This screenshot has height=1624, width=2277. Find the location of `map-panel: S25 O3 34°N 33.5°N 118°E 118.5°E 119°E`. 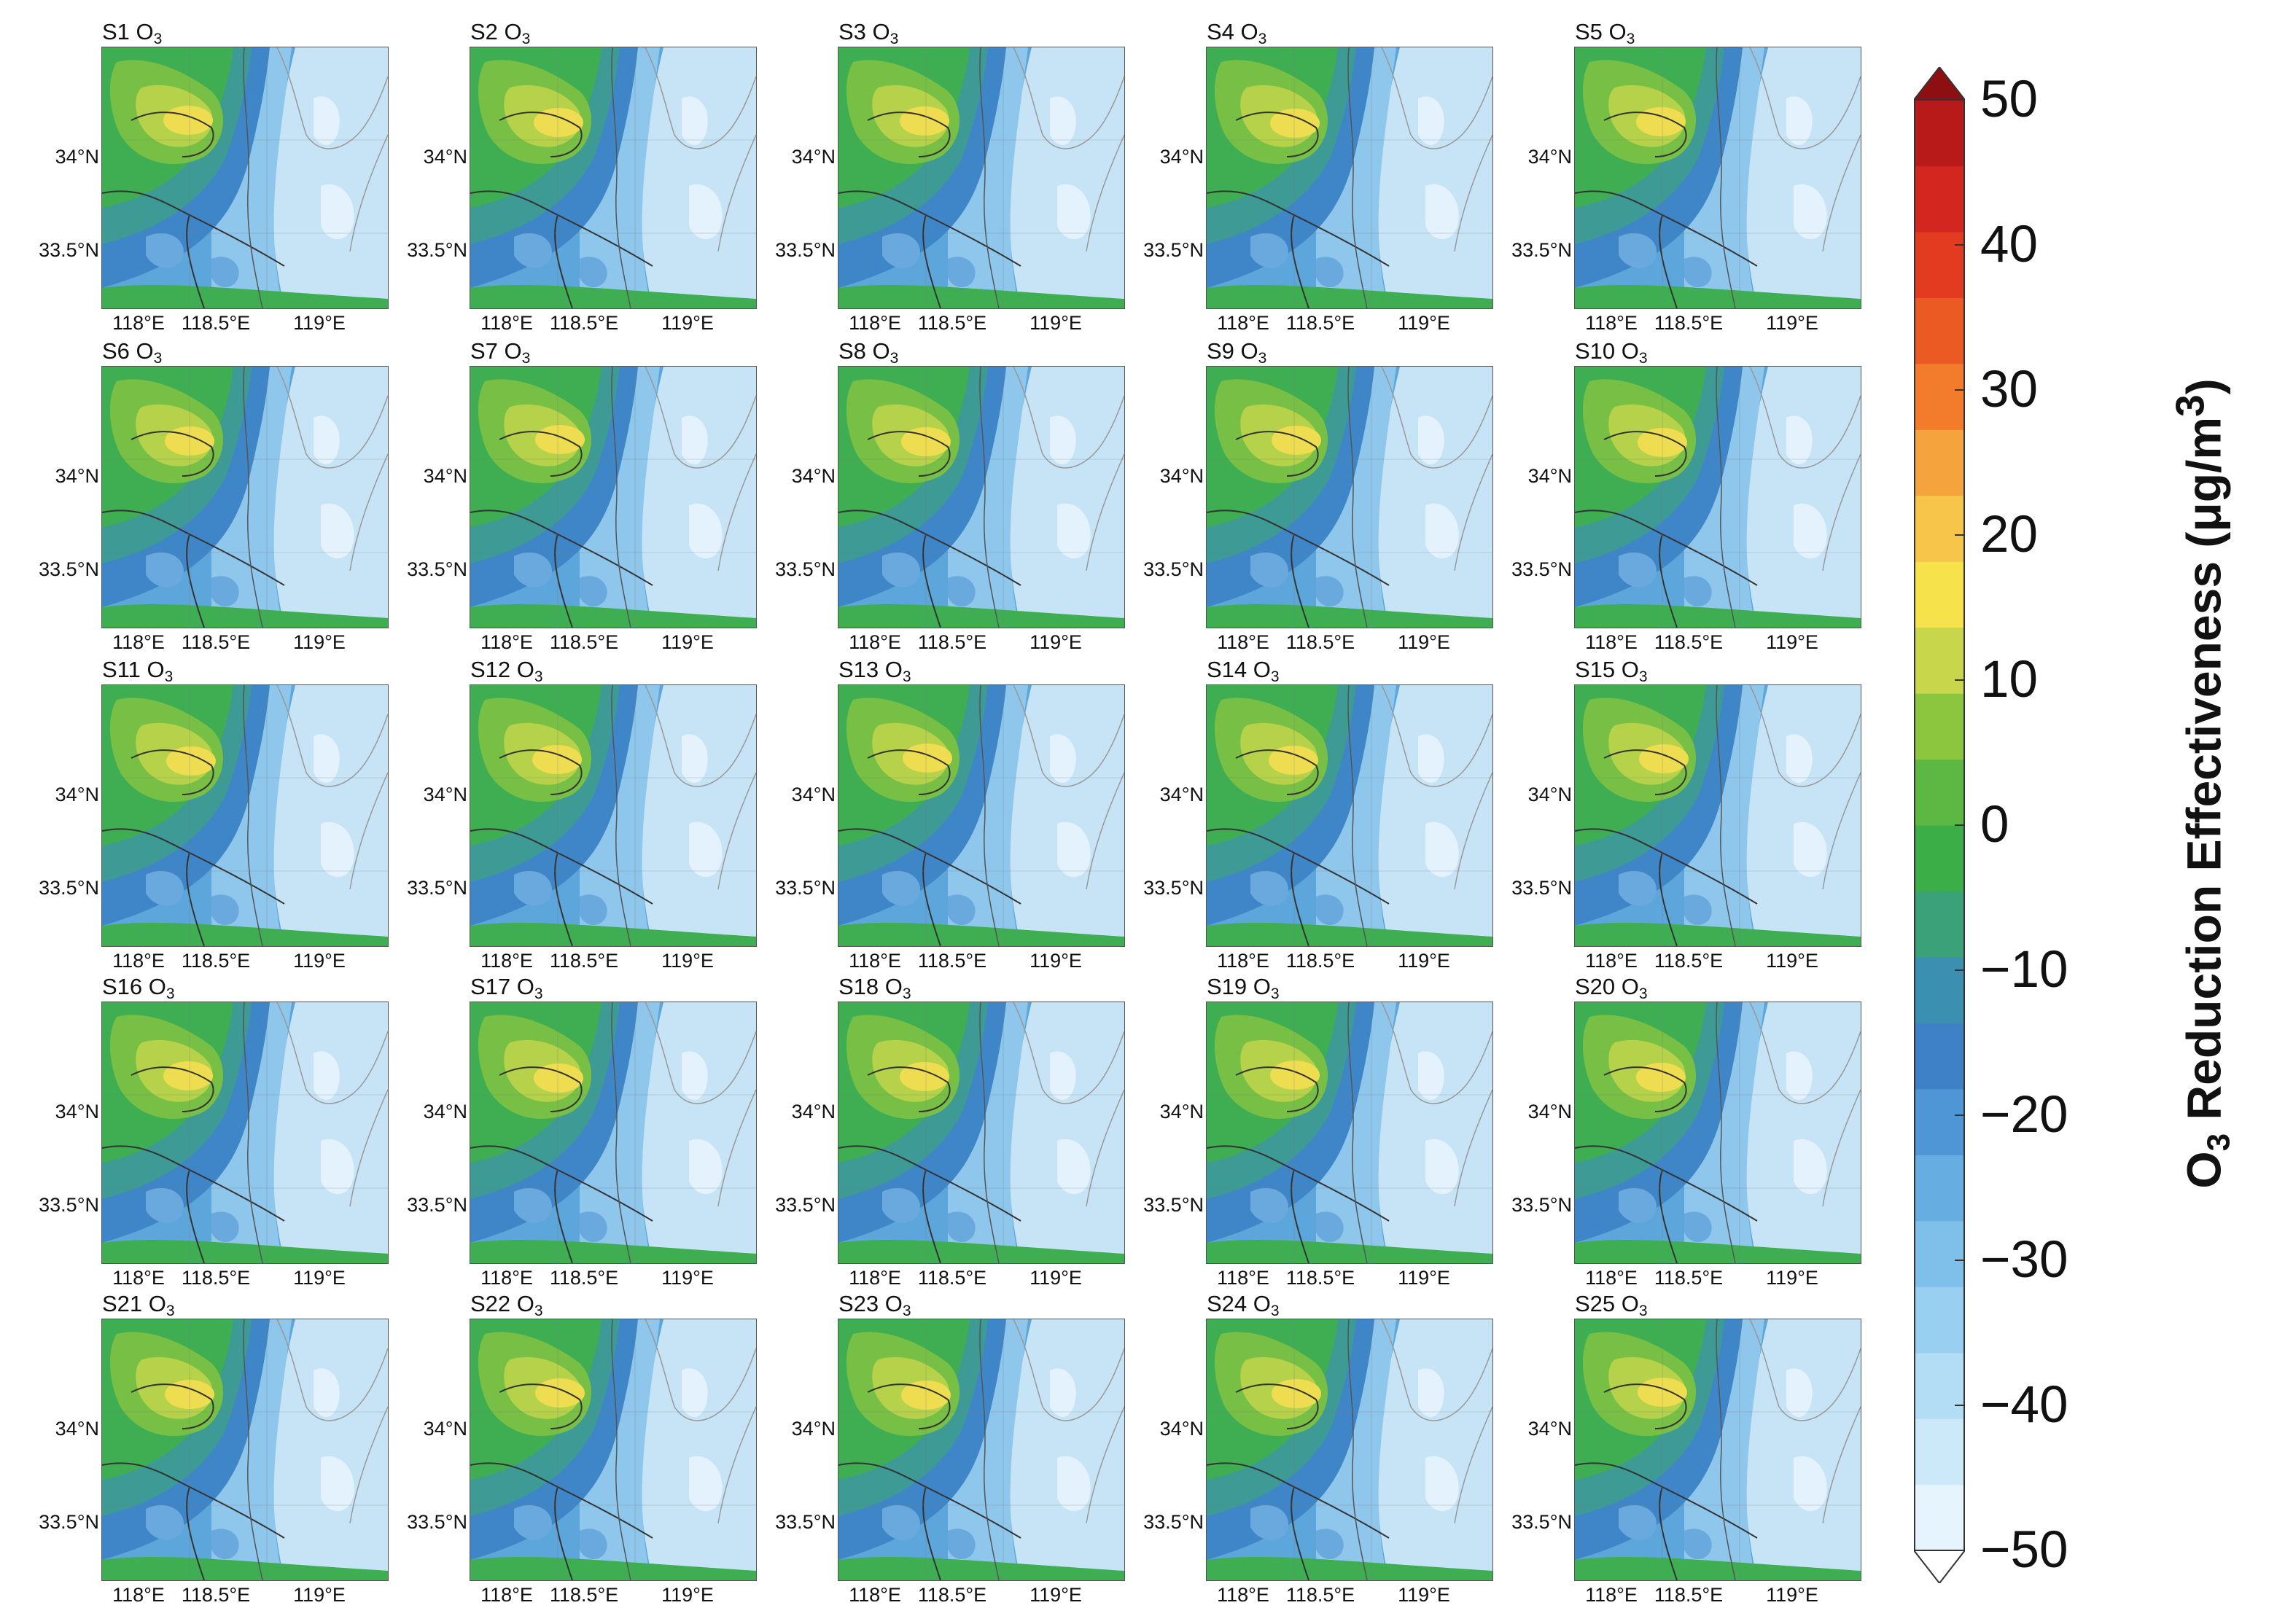

map-panel: S25 O3 34°N 33.5°N 118°E 118.5°E 119°E is located at coordinates (1667, 1446).